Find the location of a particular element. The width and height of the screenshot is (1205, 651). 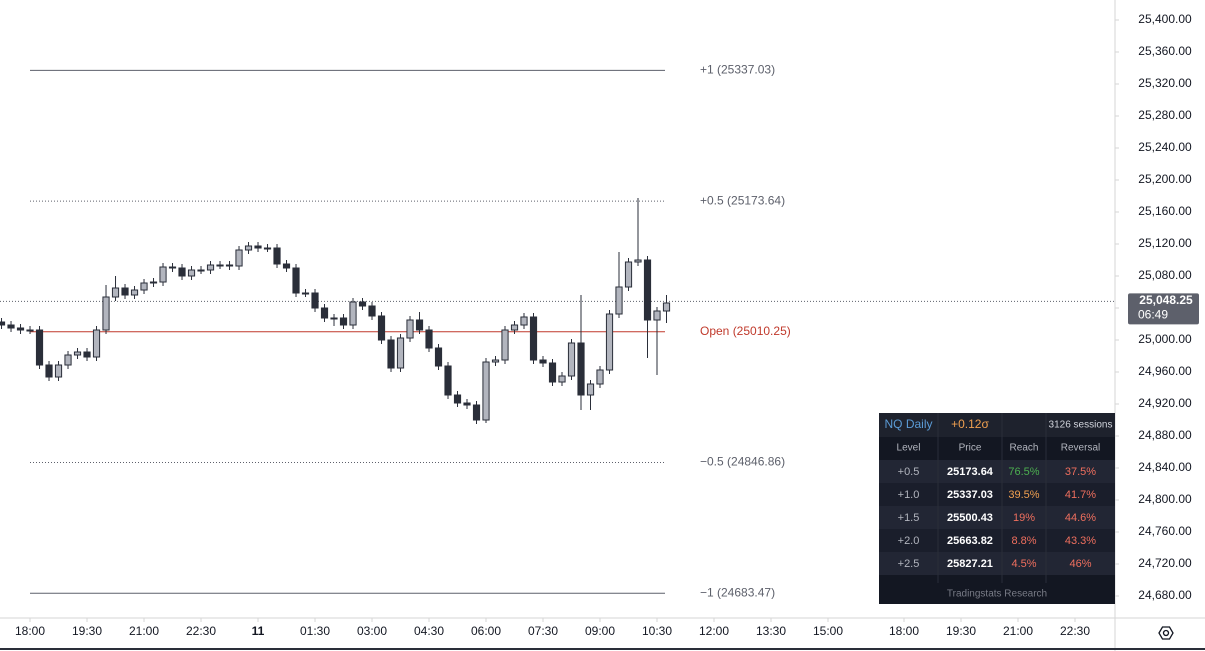

y-tick-label: 25,280.00 is located at coordinates (1165, 115).